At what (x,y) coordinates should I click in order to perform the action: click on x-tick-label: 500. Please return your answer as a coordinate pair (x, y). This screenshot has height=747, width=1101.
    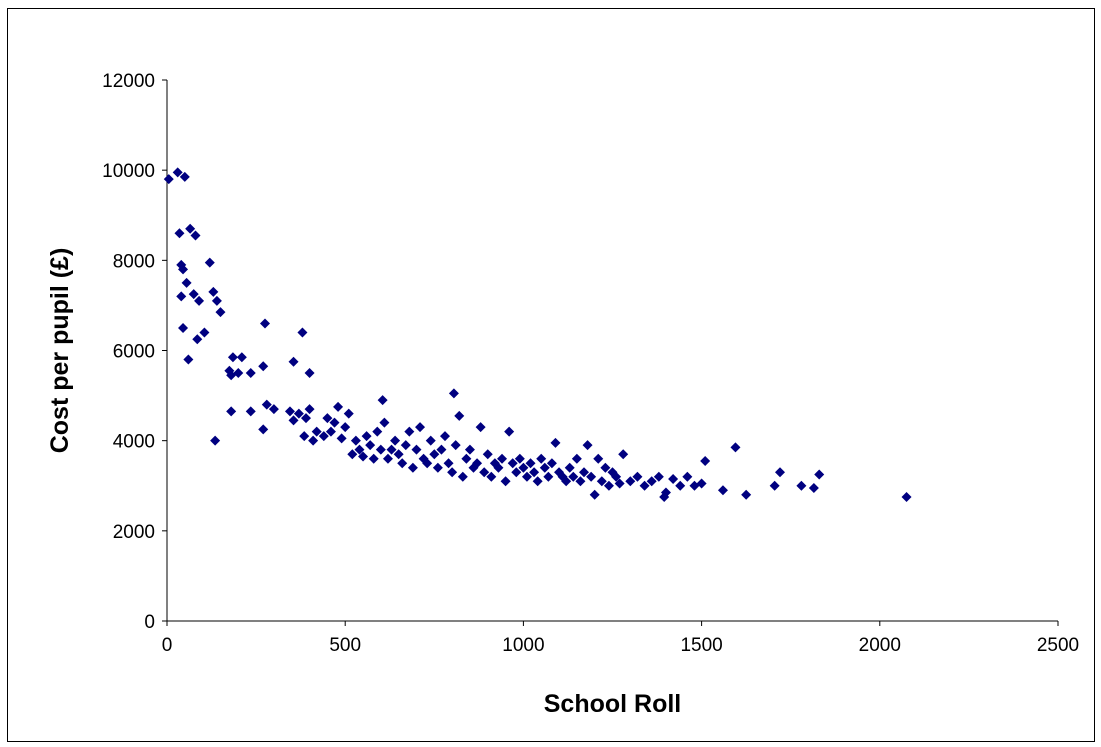
    Looking at the image, I should click on (345, 645).